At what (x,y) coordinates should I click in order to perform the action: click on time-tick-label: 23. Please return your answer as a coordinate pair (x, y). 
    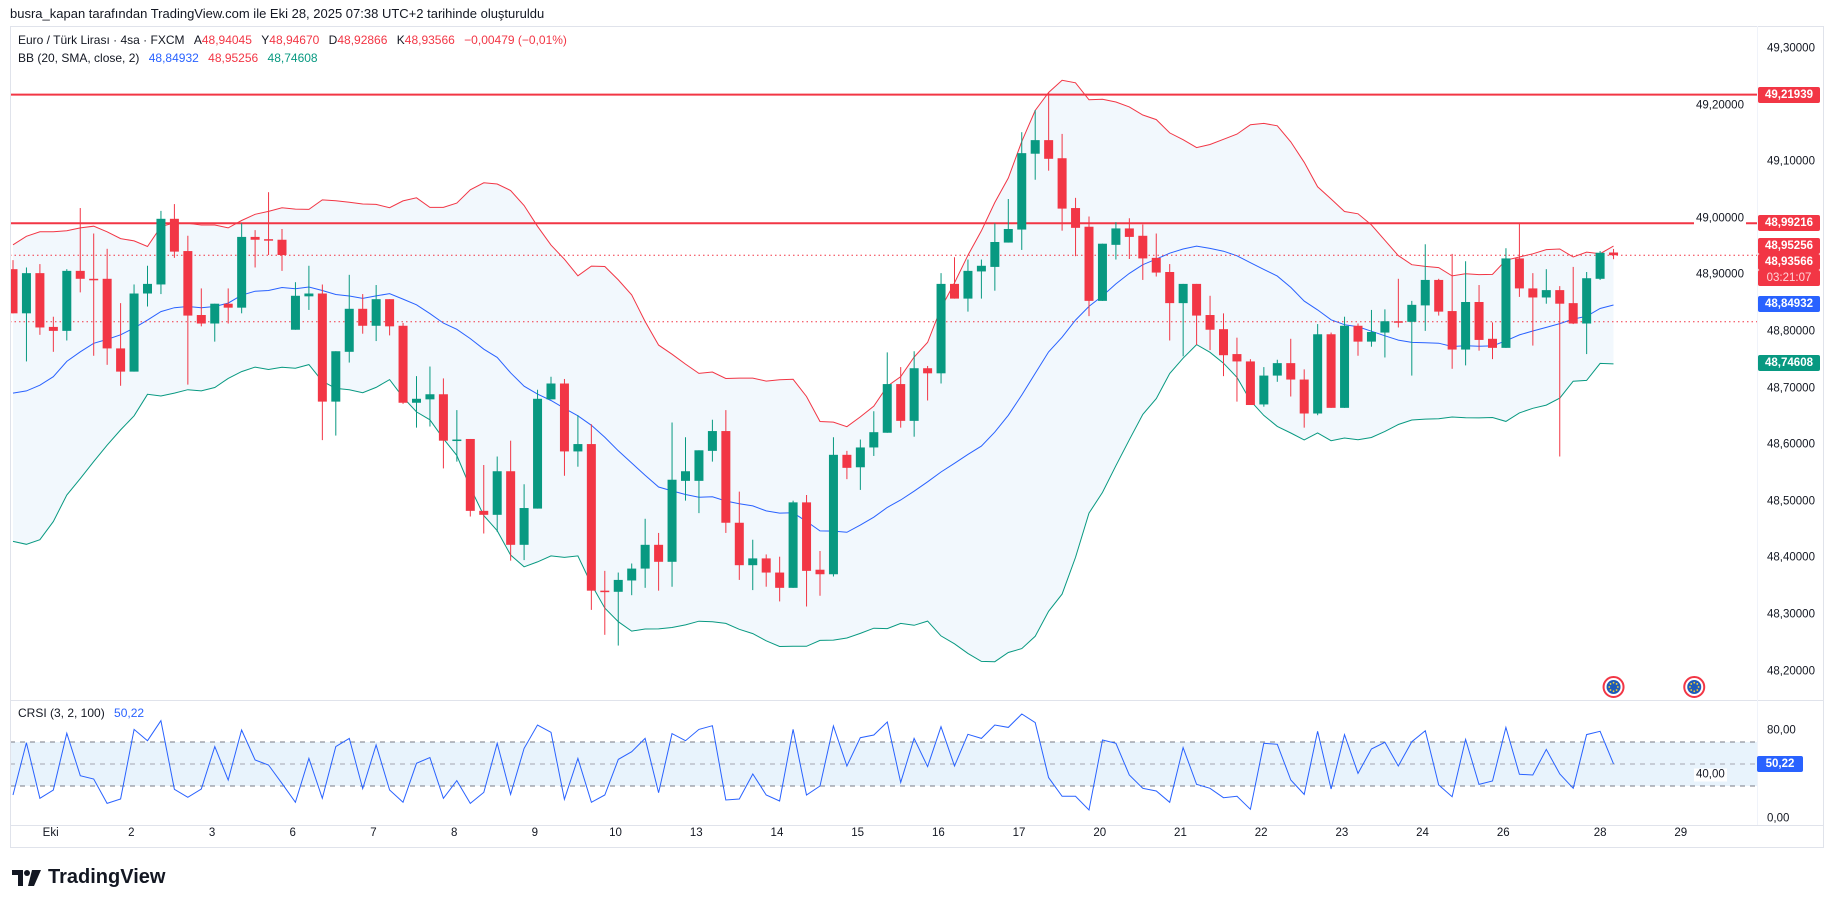
    Looking at the image, I should click on (1342, 833).